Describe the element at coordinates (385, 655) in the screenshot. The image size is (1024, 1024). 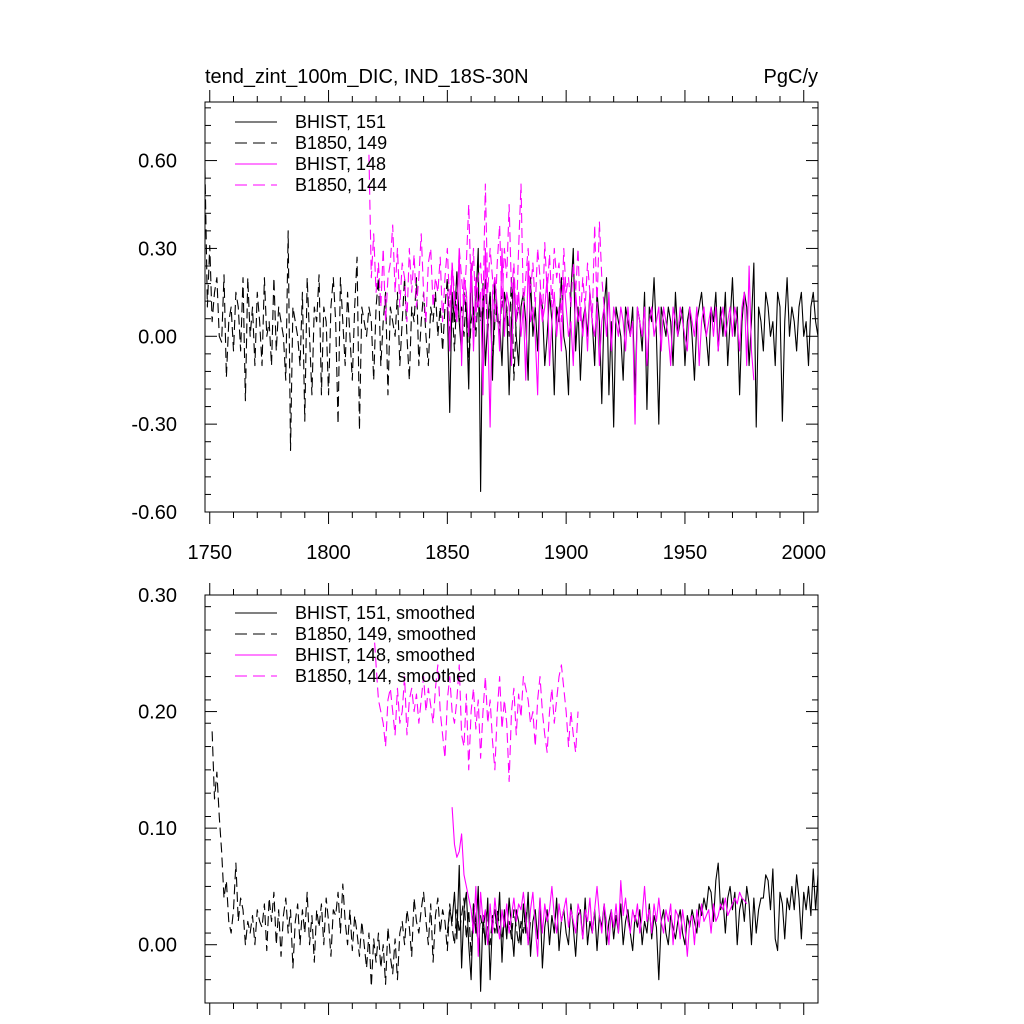
I see `legend-label: BHIST, 148, smoothed` at that location.